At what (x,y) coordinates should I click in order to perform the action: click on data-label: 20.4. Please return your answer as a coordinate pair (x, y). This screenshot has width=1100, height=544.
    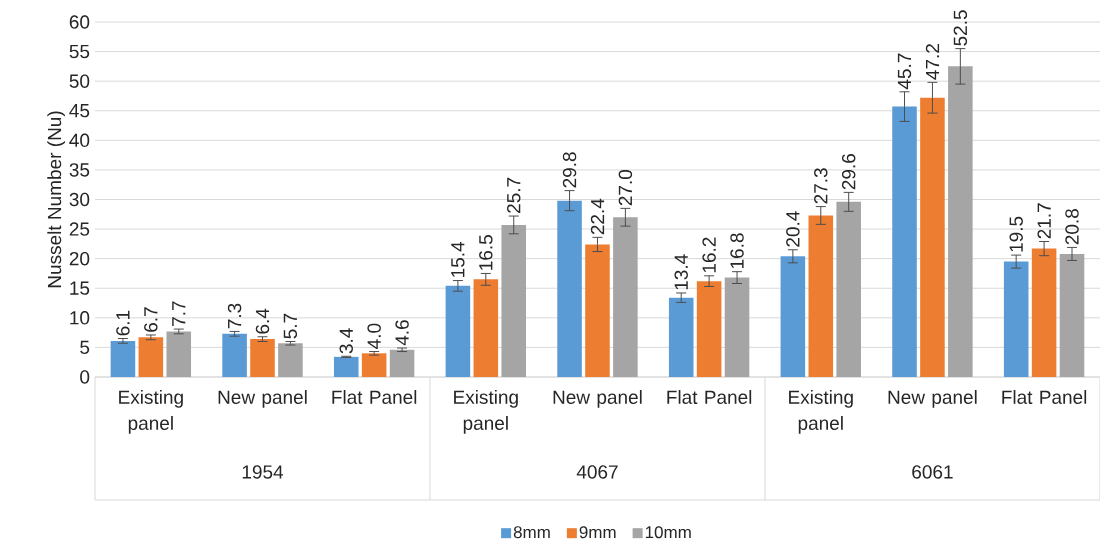
    Looking at the image, I should click on (793, 229).